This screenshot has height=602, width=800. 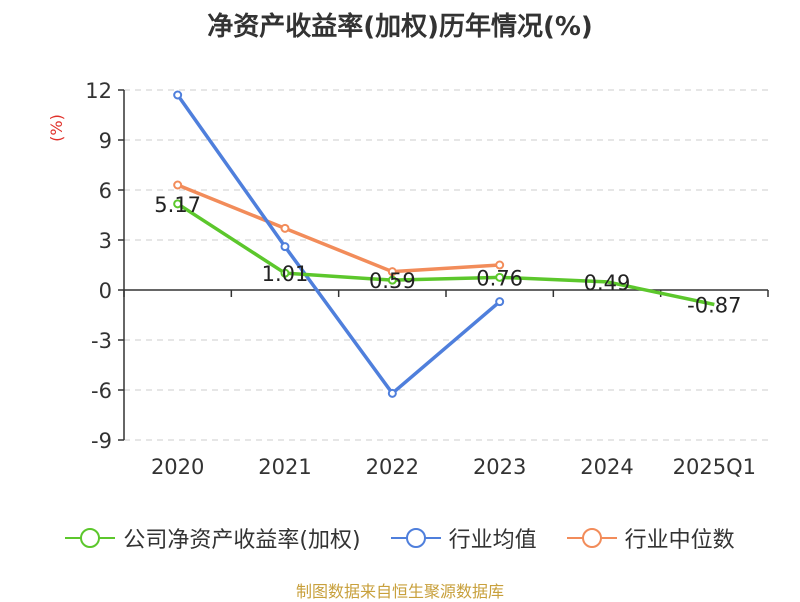 What do you see at coordinates (98, 91) in the screenshot?
I see `y-tick-label: 12` at bounding box center [98, 91].